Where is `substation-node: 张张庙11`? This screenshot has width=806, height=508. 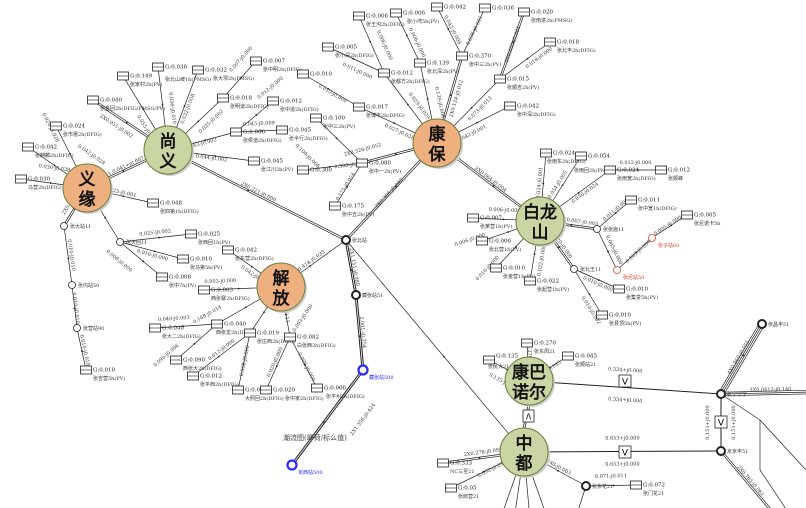
substation-node: 张张庙11 is located at coordinates (609, 229).